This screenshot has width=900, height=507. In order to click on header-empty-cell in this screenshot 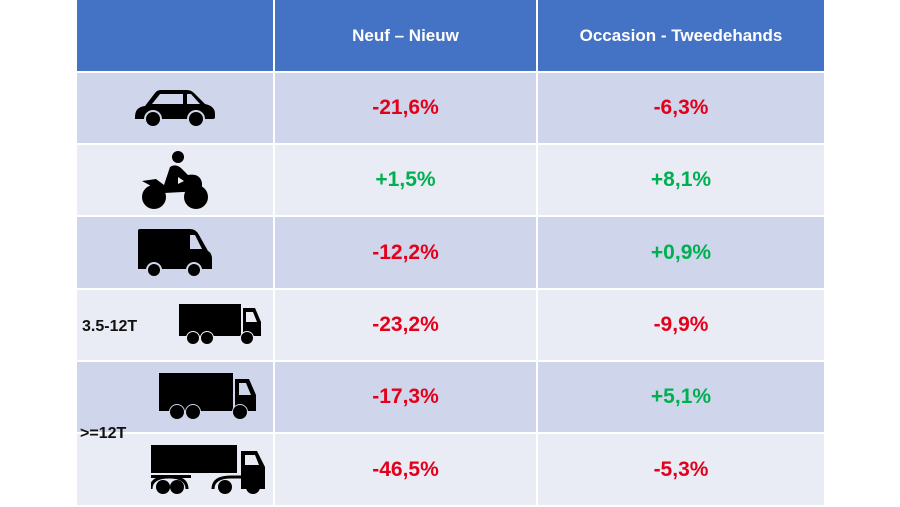, I will do `click(175, 35)`.